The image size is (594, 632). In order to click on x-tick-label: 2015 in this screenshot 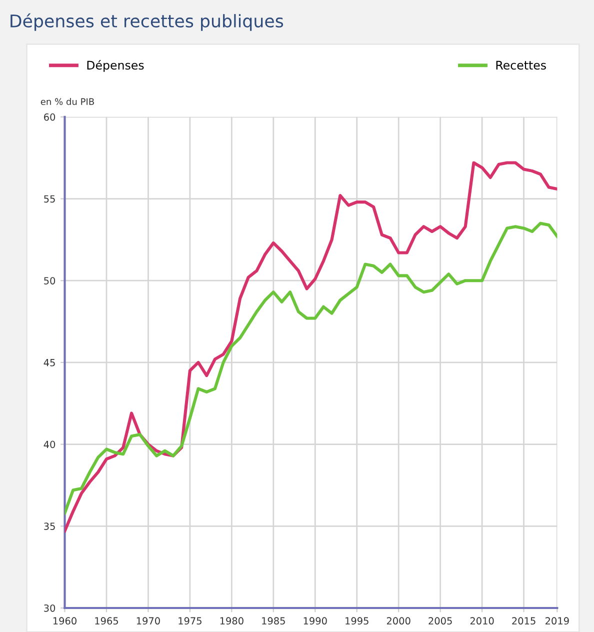, I will do `click(524, 621)`.